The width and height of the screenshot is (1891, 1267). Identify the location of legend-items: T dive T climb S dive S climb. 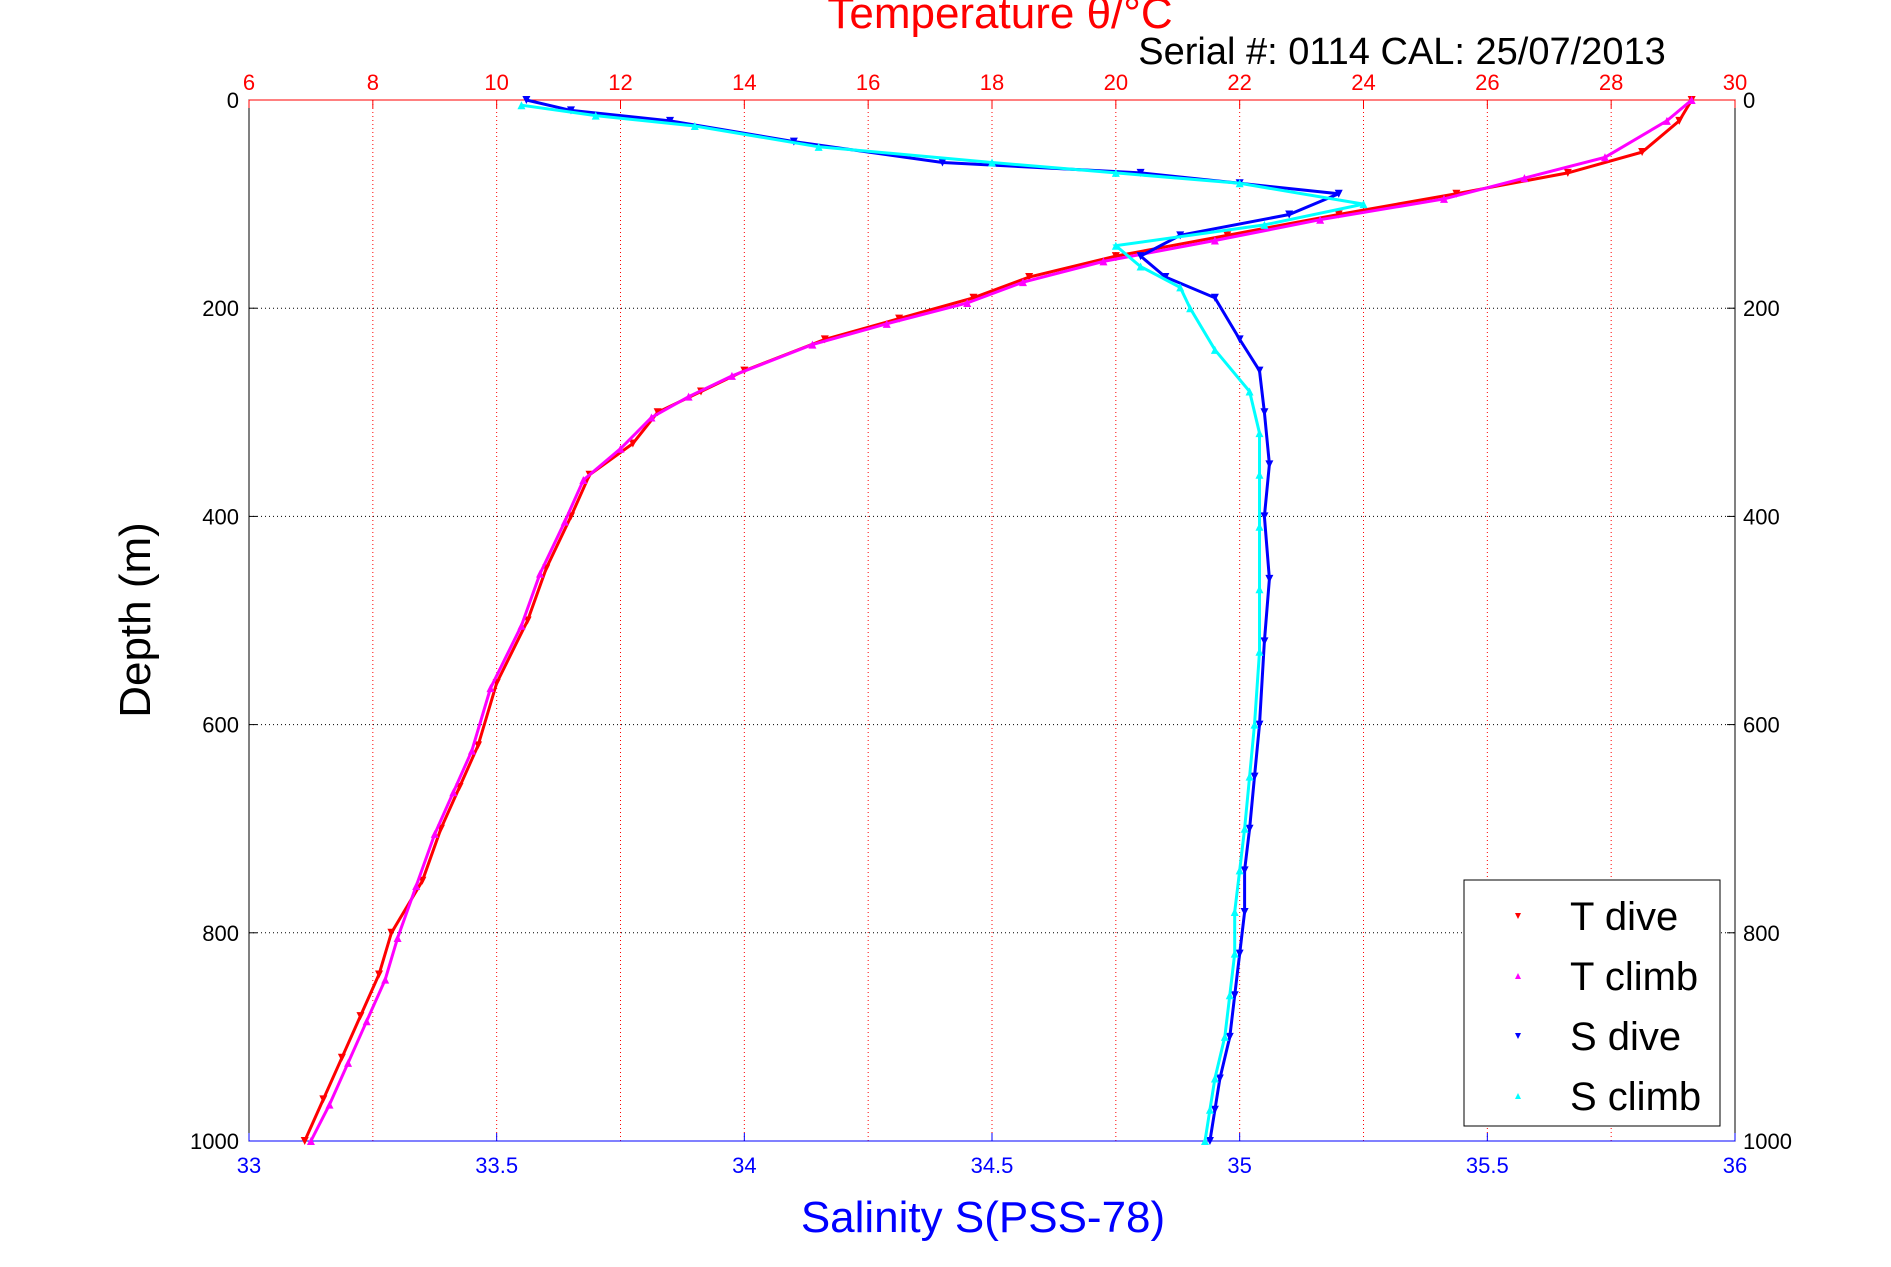
(1608, 1007).